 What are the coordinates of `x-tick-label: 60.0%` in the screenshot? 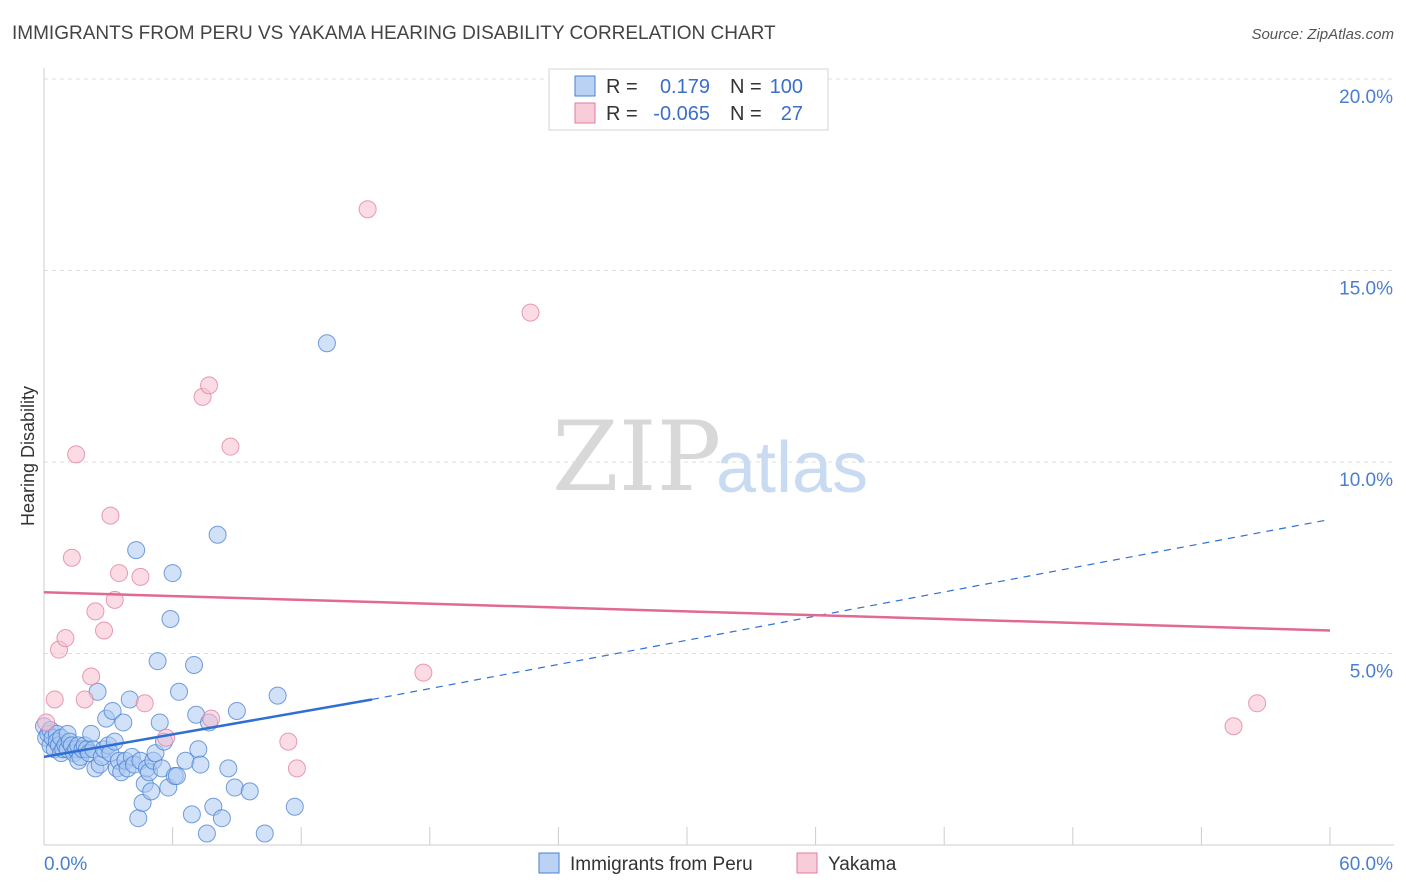 It's located at (1366, 864).